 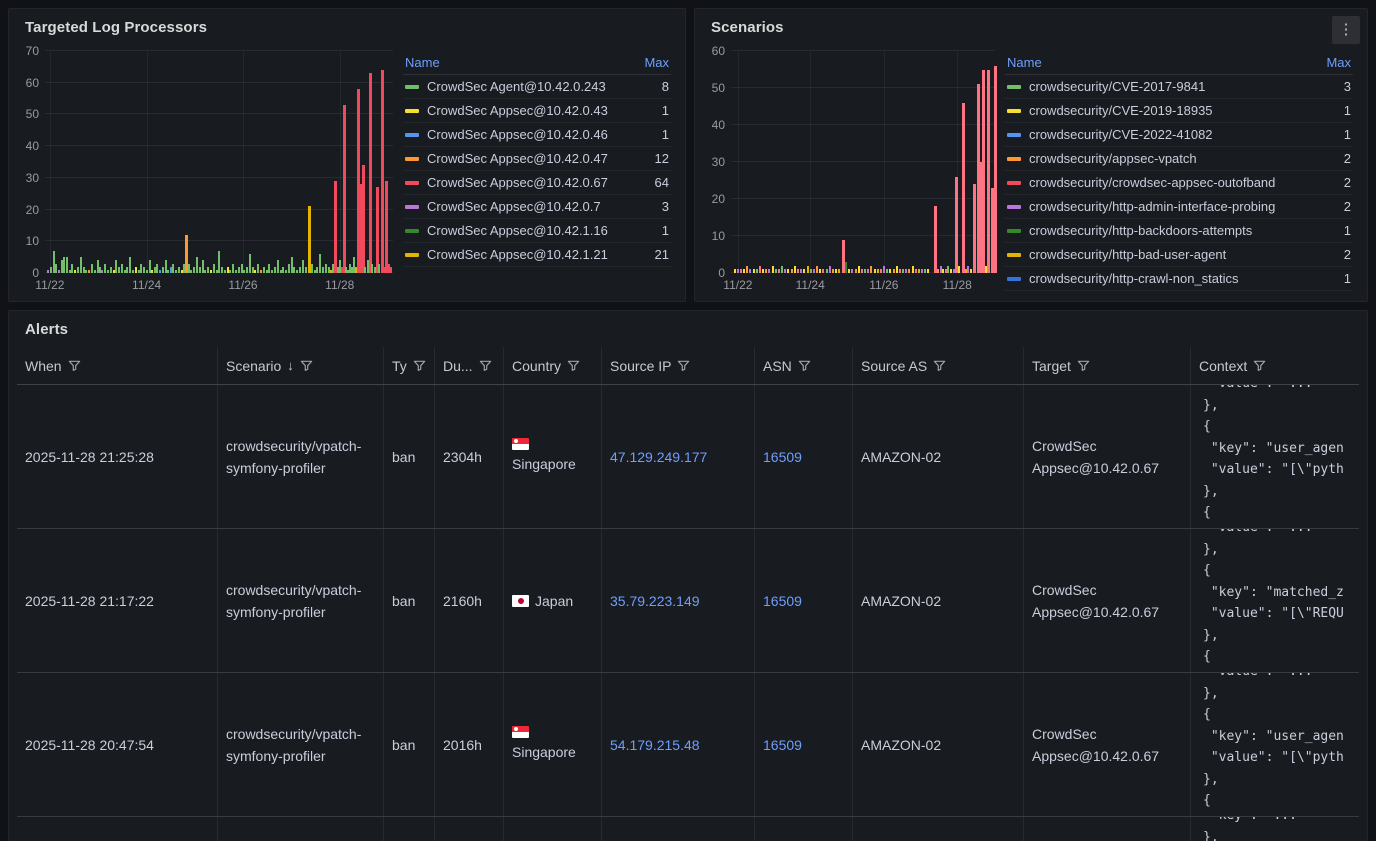 What do you see at coordinates (117, 829) in the screenshot?
I see `cell-when` at bounding box center [117, 829].